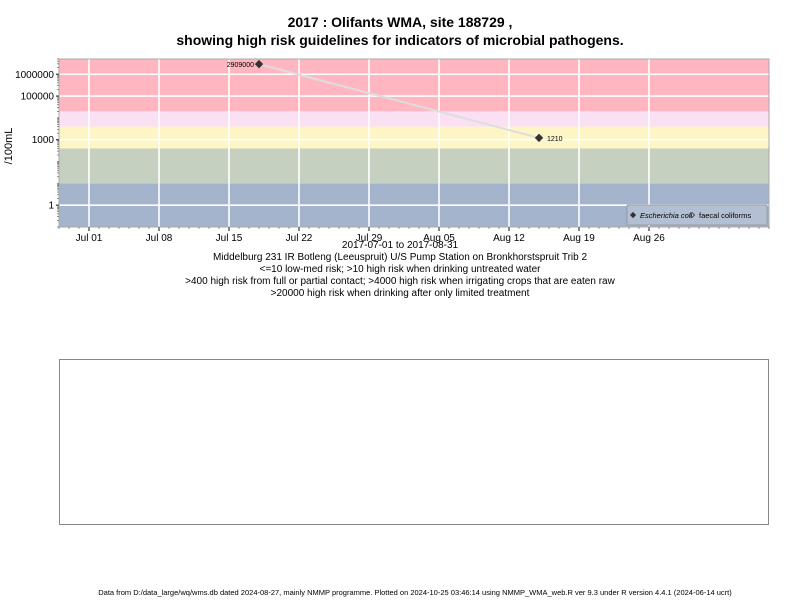  What do you see at coordinates (229, 238) in the screenshot?
I see `x-tick-label: Jul 15` at bounding box center [229, 238].